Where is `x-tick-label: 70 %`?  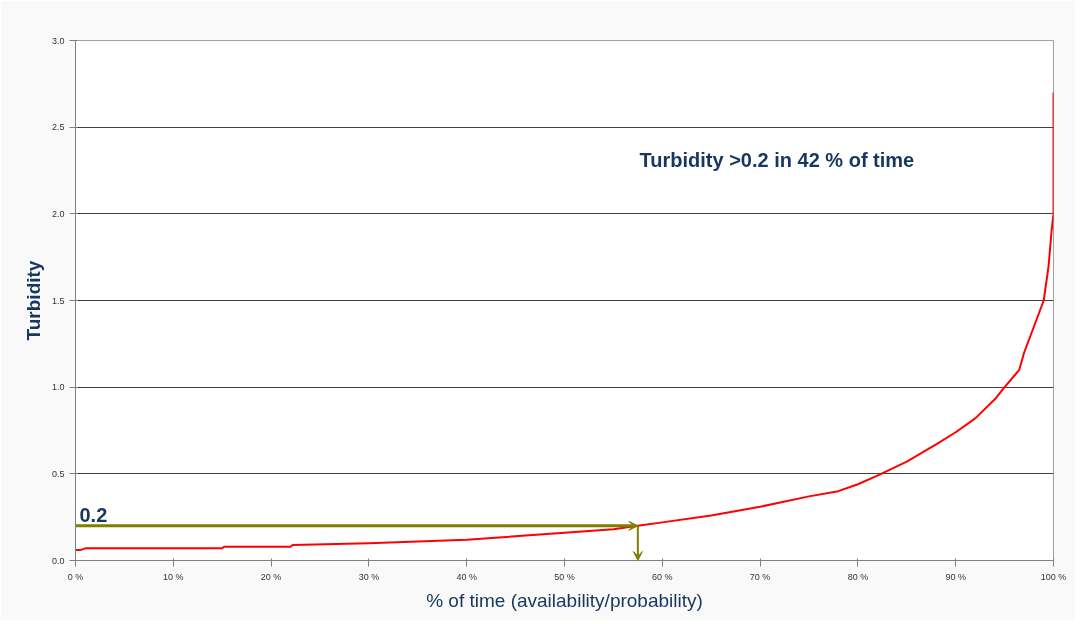 x-tick-label: 70 % is located at coordinates (760, 576).